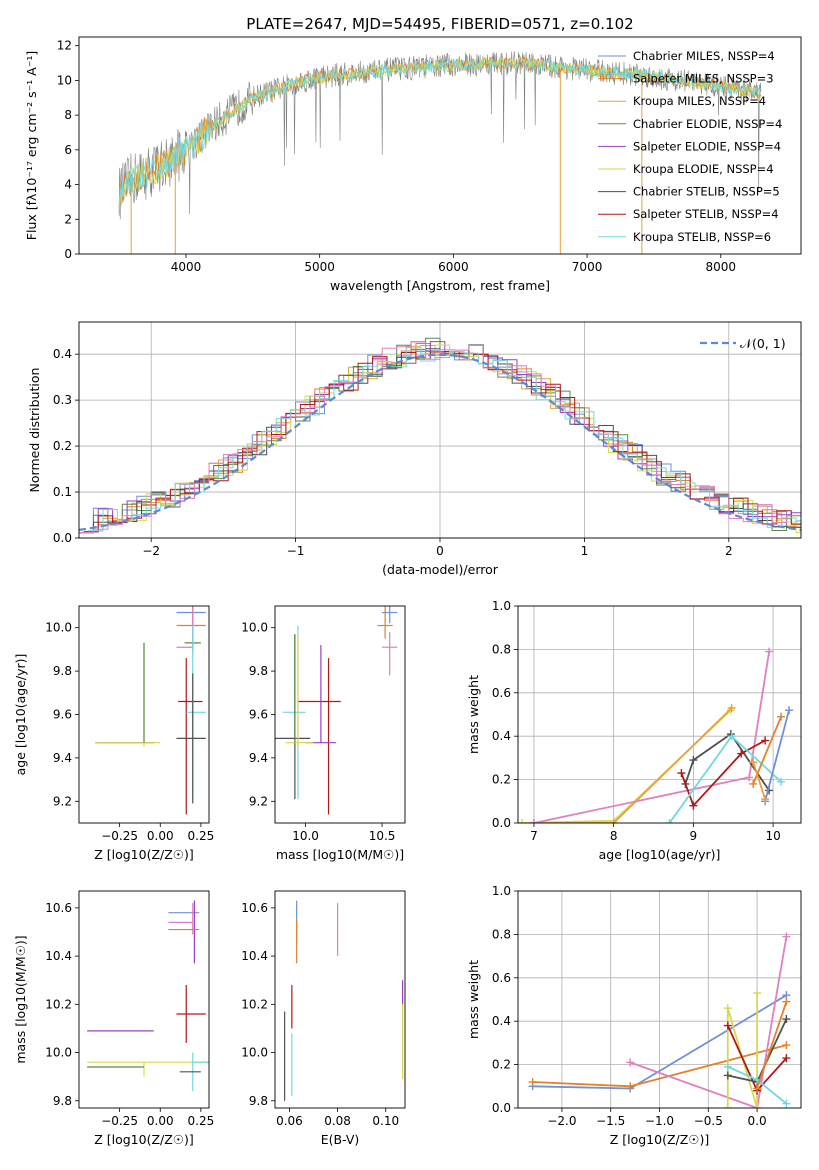 Image resolution: width=819 pixels, height=1170 pixels. What do you see at coordinates (148, 996) in the screenshot?
I see `mass_vs_Z-plot-area` at bounding box center [148, 996].